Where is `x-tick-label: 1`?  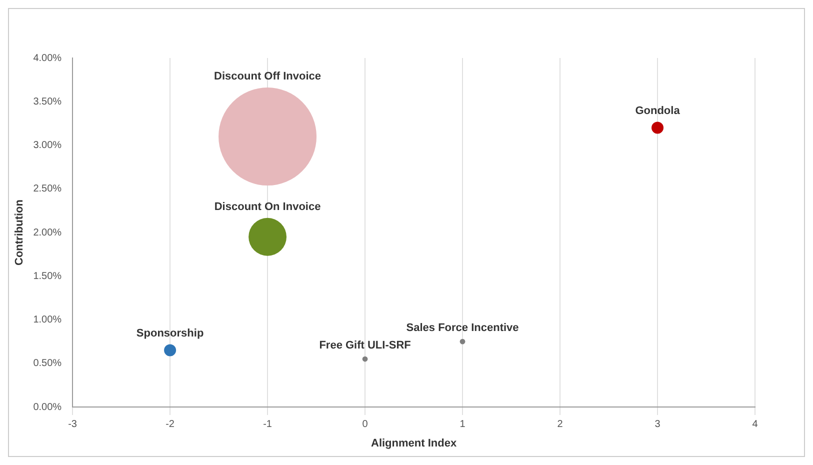 x-tick-label: 1 is located at coordinates (463, 424).